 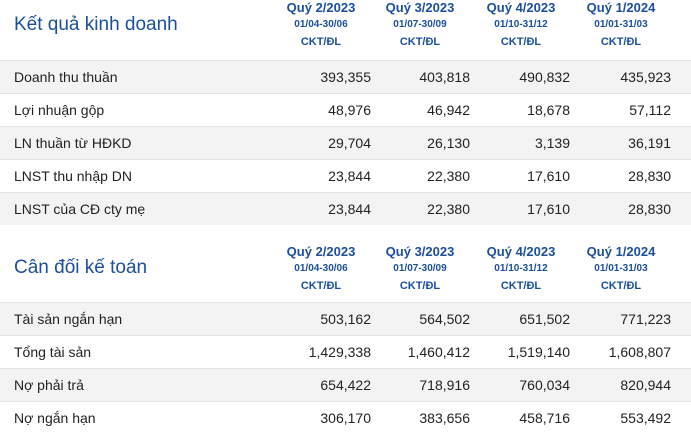 I want to click on income-col-3: Quý 4/2023 01/10-31/12 CKT/ĐL, so click(x=521, y=24).